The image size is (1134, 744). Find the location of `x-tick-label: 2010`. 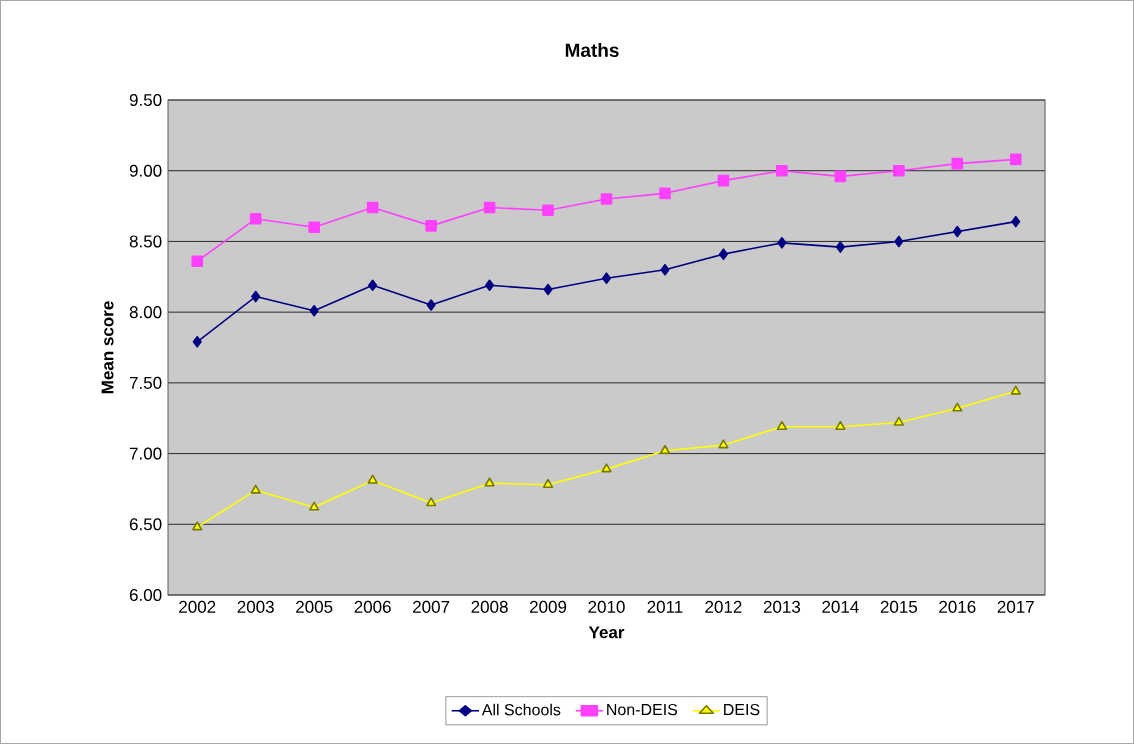

x-tick-label: 2010 is located at coordinates (606, 606).